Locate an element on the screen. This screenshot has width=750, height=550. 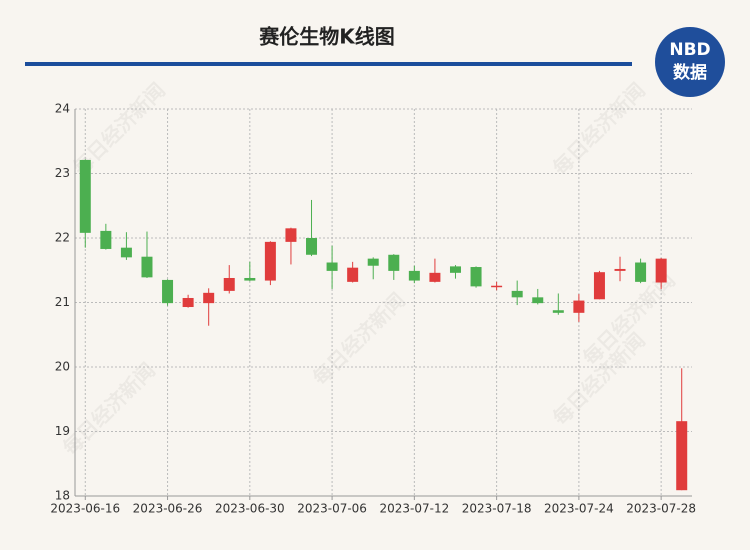
y-tick-label: 20 is located at coordinates (62, 367).